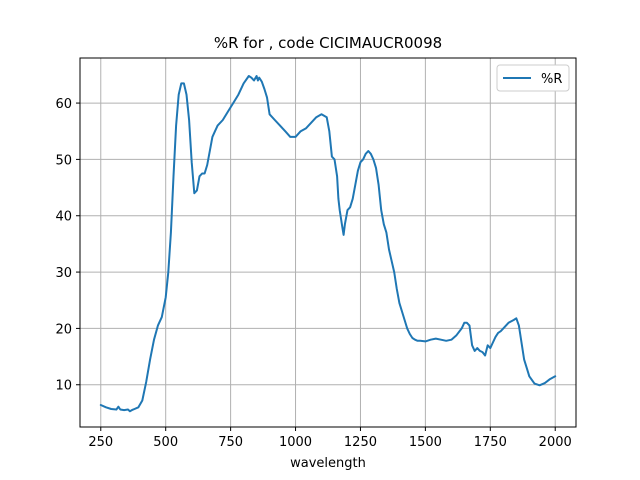 This screenshot has width=640, height=480. I want to click on y-tick-label: 10, so click(63, 386).